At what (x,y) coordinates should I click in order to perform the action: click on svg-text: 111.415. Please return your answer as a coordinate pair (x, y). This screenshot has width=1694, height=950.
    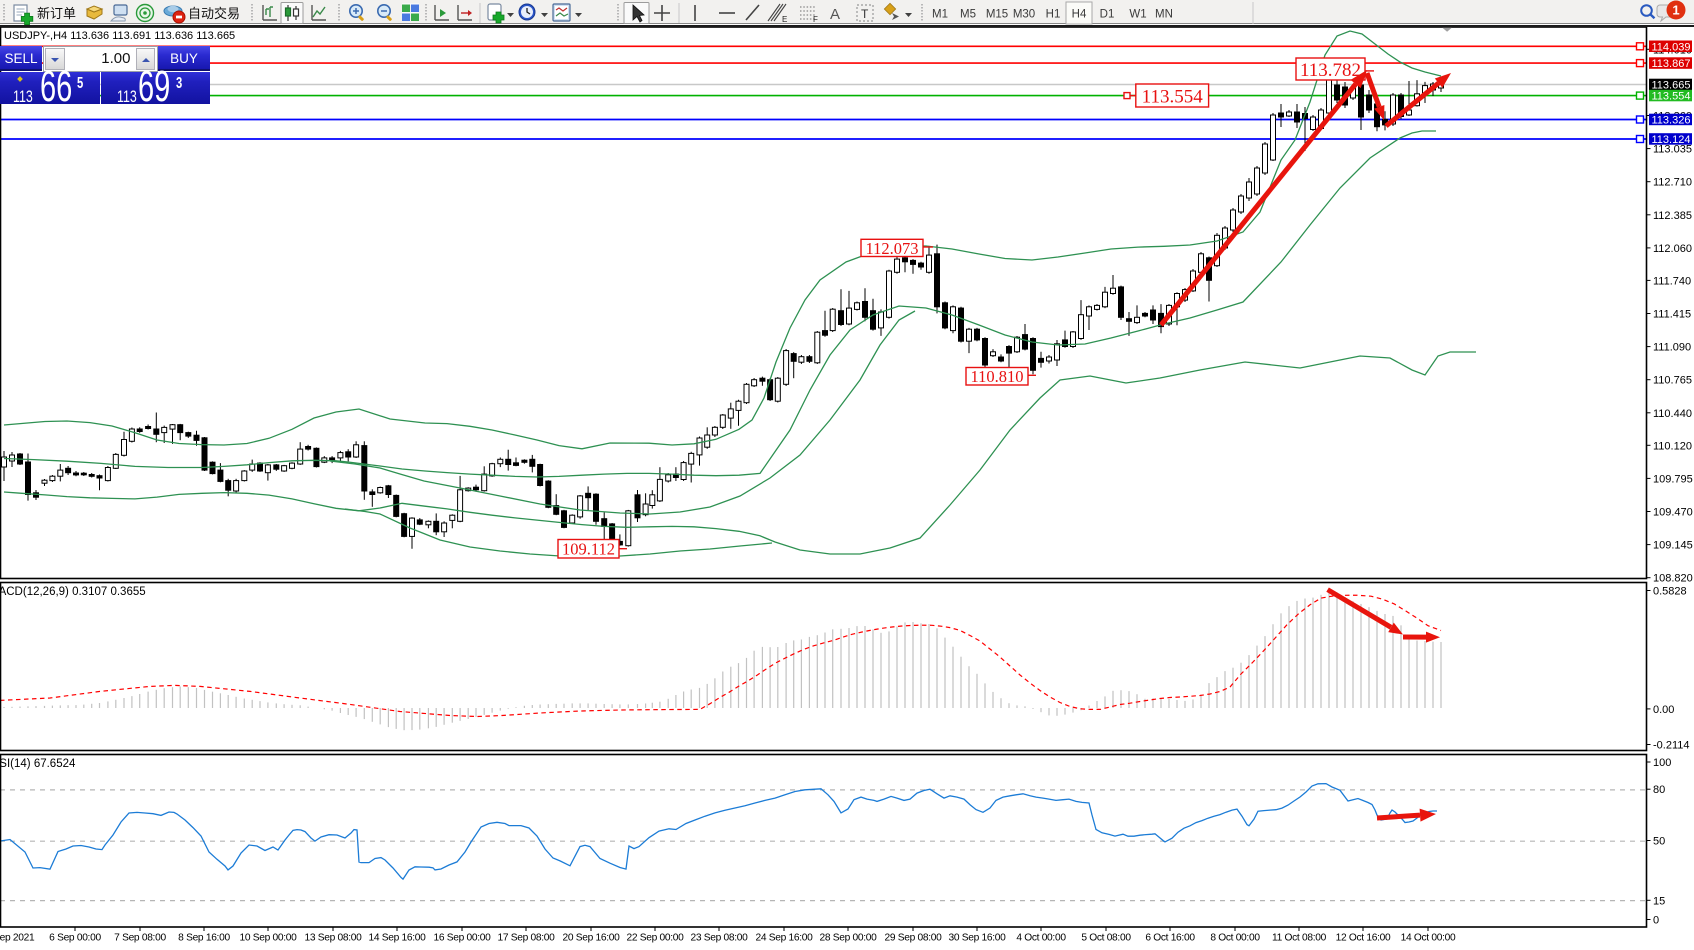
    Looking at the image, I should click on (1672, 315).